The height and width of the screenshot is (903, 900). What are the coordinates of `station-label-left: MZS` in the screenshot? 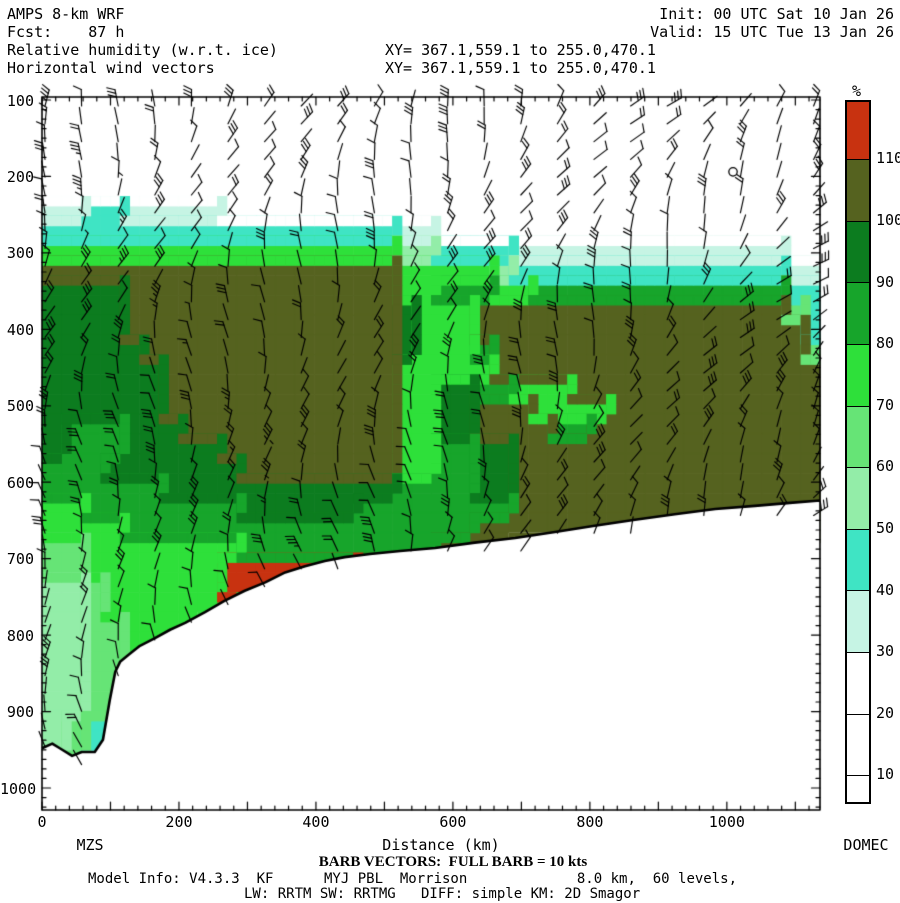 It's located at (89, 845).